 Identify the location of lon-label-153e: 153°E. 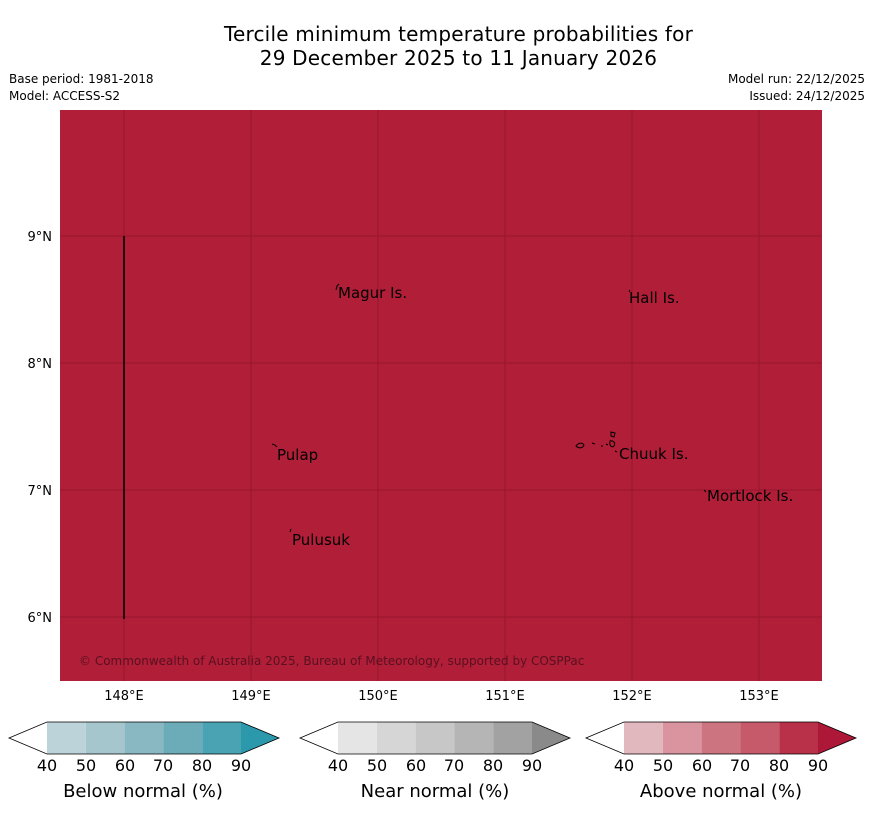
(759, 696).